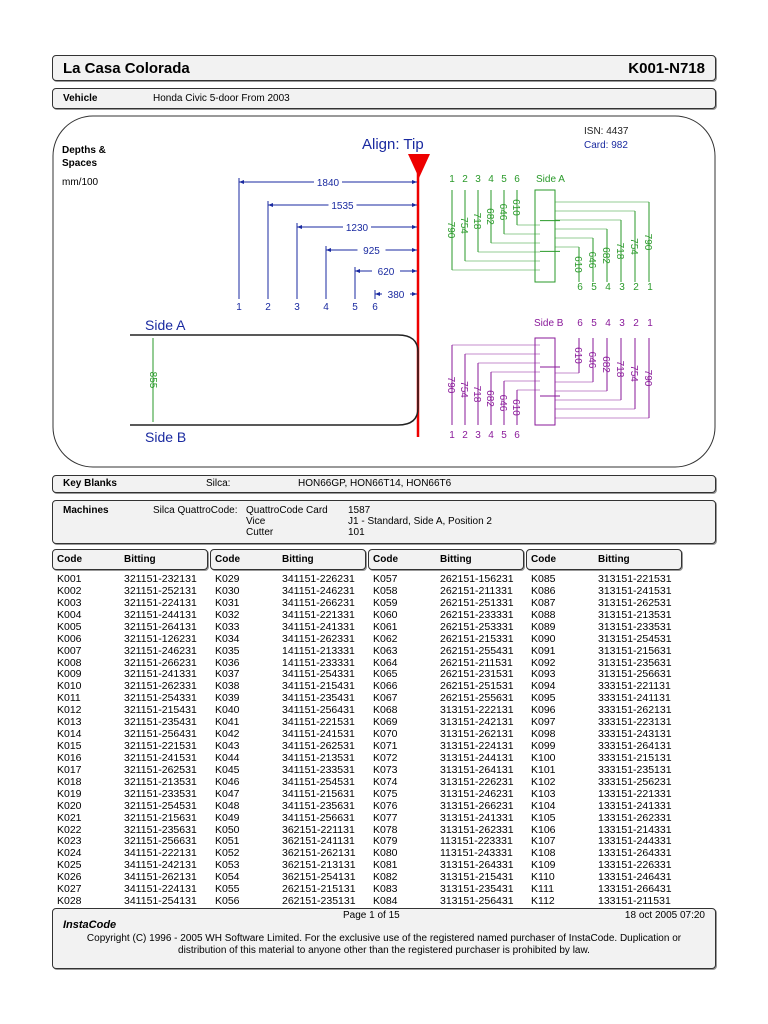 Image resolution: width=768 pixels, height=1024 pixels. I want to click on machine-value: 1587, so click(359, 510).